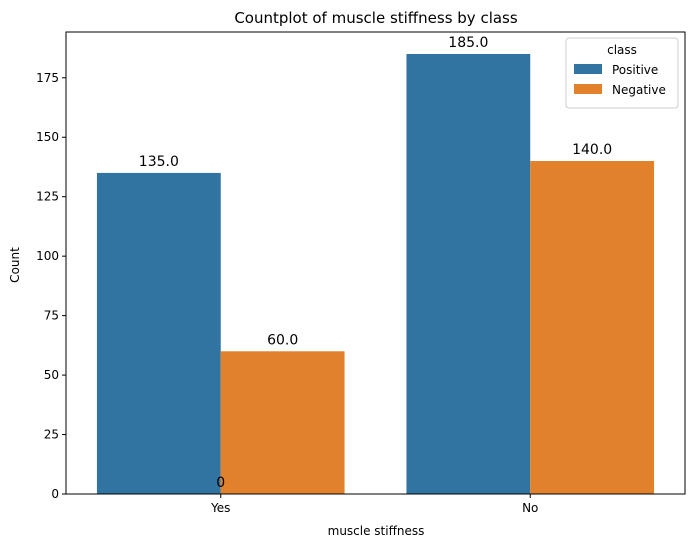 This screenshot has width=695, height=547. What do you see at coordinates (220, 508) in the screenshot?
I see `x-tick-label: Yes` at bounding box center [220, 508].